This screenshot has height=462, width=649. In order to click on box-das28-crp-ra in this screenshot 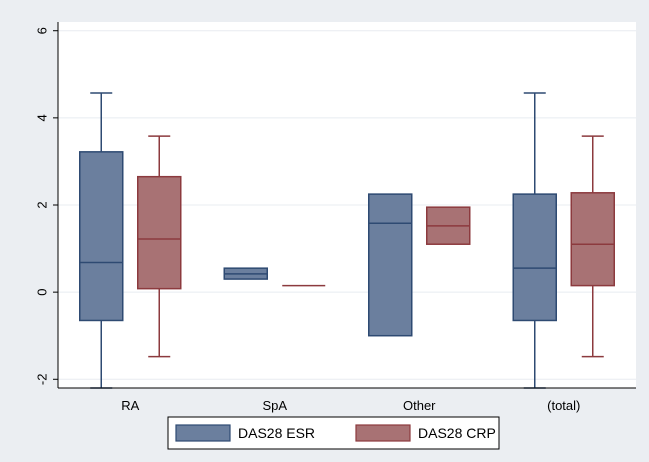, I will do `click(159, 246)`.